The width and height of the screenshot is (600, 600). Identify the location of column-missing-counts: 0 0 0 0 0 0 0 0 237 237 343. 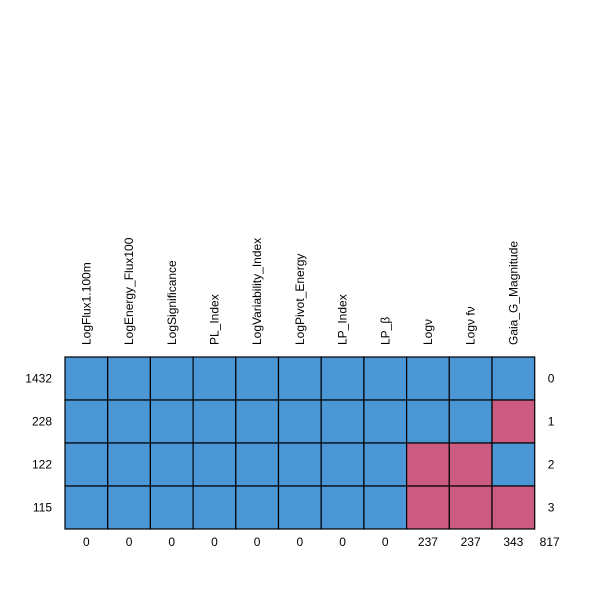
(303, 542).